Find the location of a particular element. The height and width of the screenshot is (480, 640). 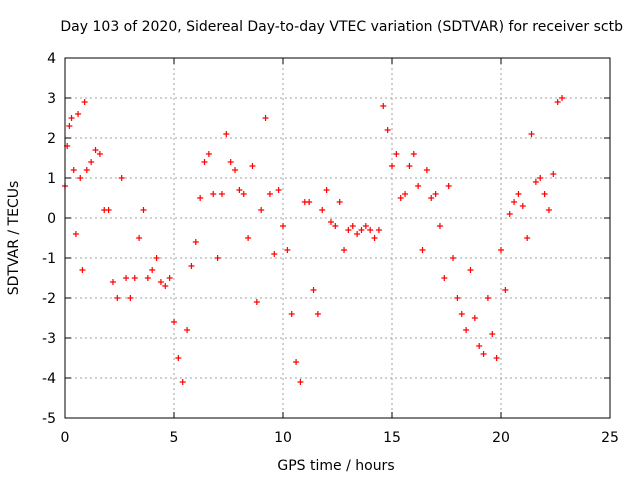

y-tick-label: -4 is located at coordinates (49, 379).